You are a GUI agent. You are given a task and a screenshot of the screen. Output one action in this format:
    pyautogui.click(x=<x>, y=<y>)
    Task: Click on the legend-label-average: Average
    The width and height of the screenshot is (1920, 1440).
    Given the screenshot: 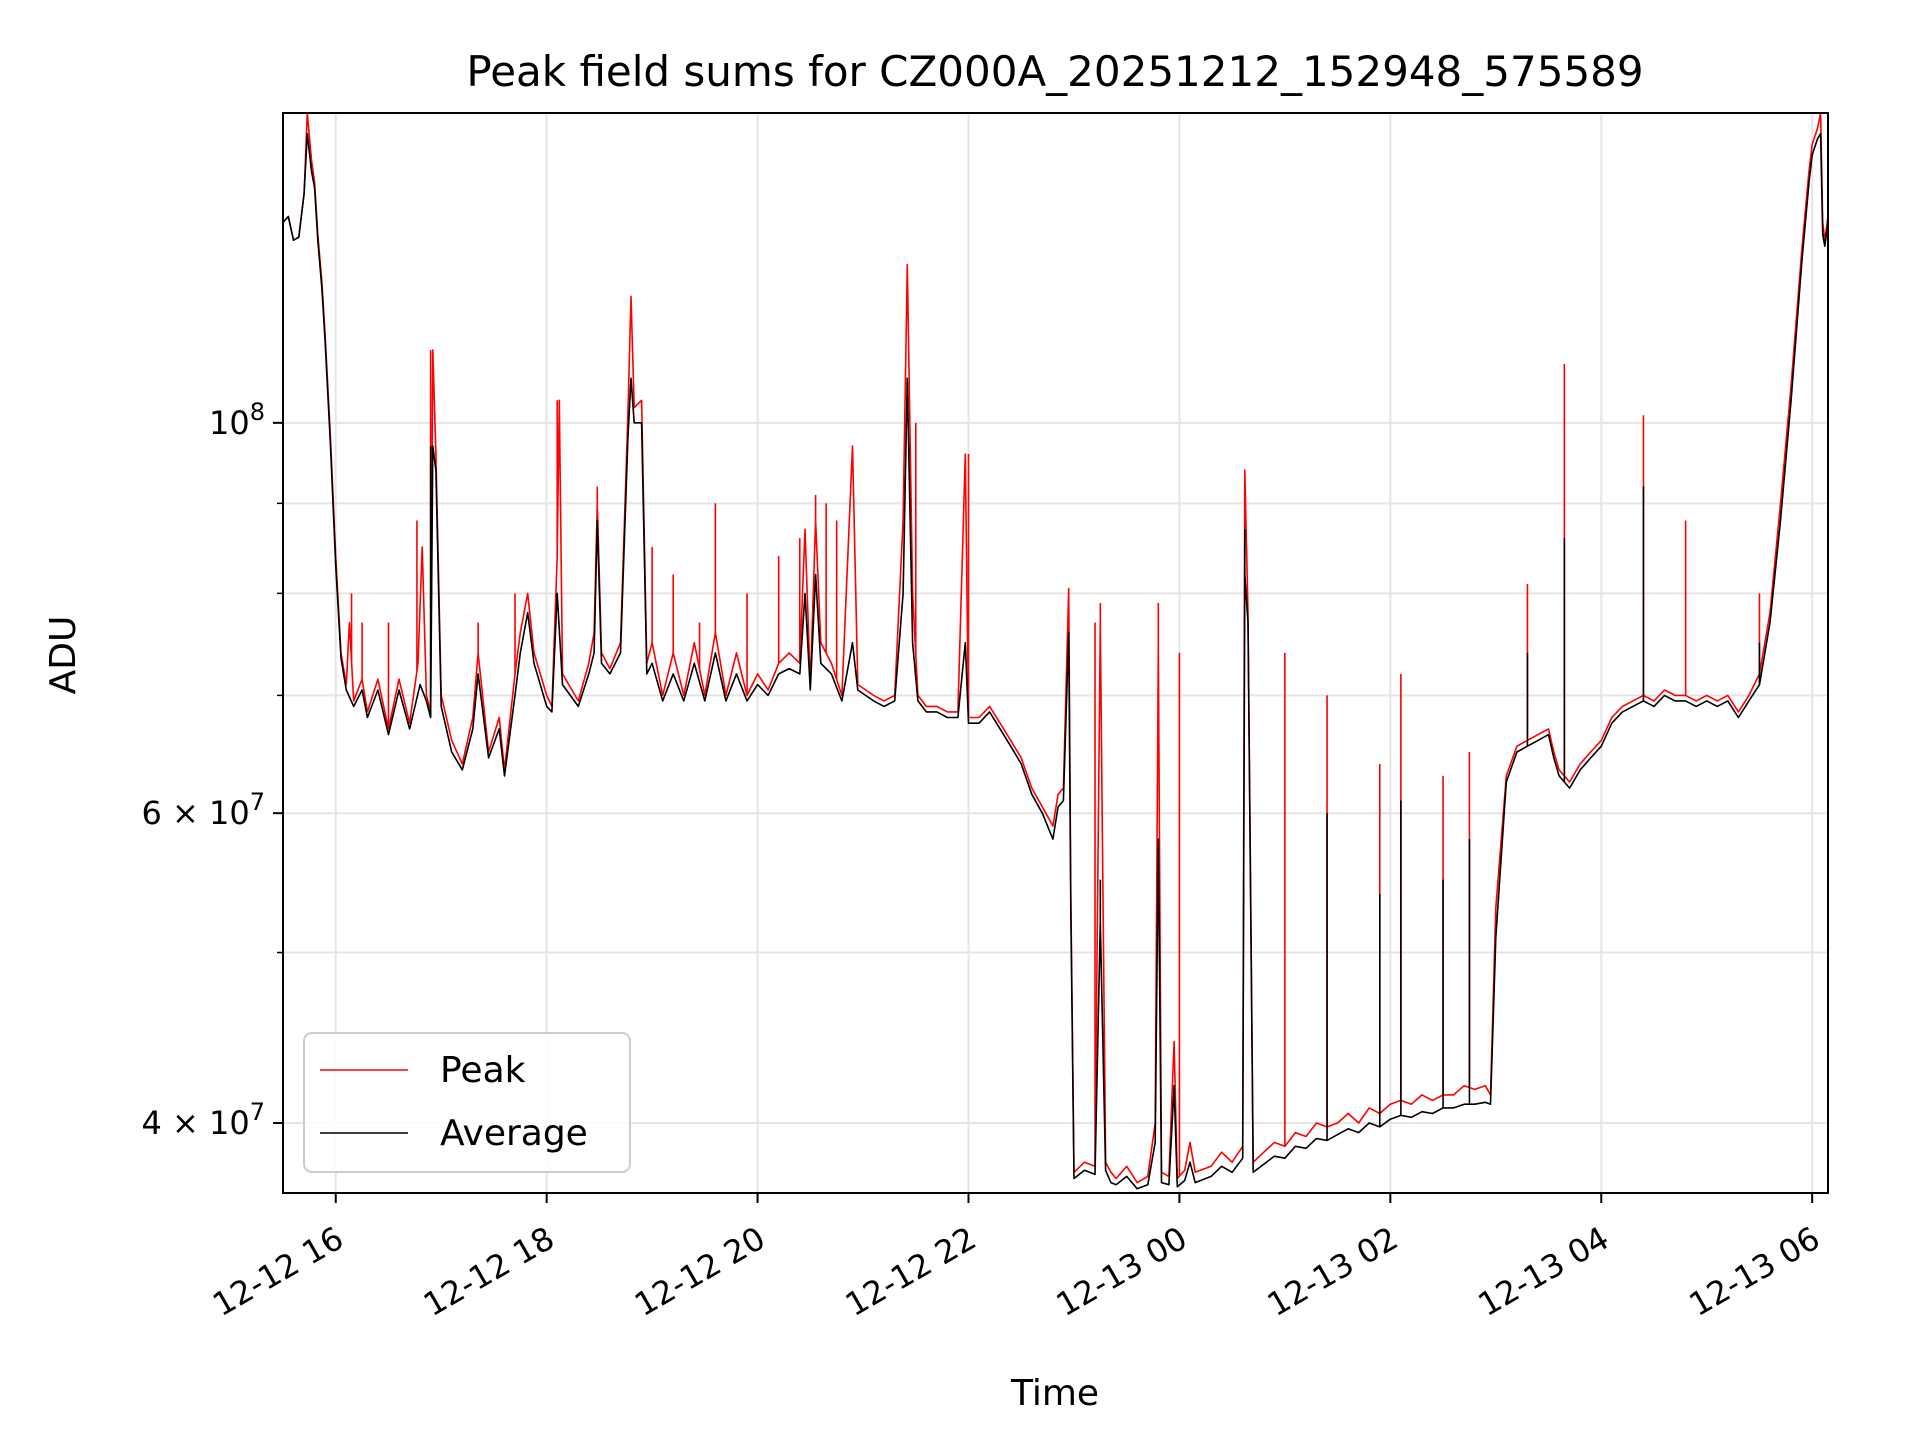 What is the action you would take?
    pyautogui.click(x=514, y=1133)
    